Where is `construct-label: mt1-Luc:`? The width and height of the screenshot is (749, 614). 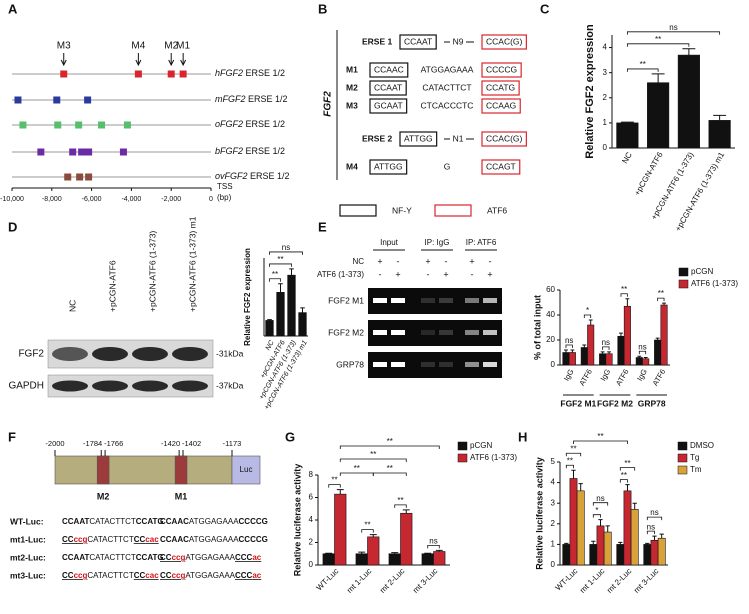 construct-label: mt1-Luc: is located at coordinates (28, 539).